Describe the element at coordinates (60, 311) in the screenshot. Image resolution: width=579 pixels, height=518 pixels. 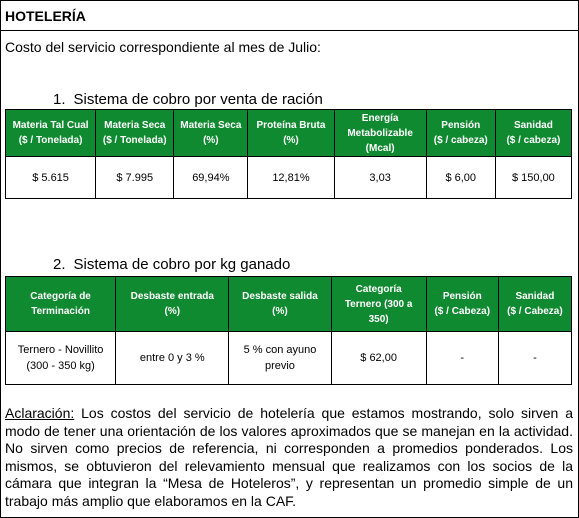
I see `header-line: Terminación` at that location.